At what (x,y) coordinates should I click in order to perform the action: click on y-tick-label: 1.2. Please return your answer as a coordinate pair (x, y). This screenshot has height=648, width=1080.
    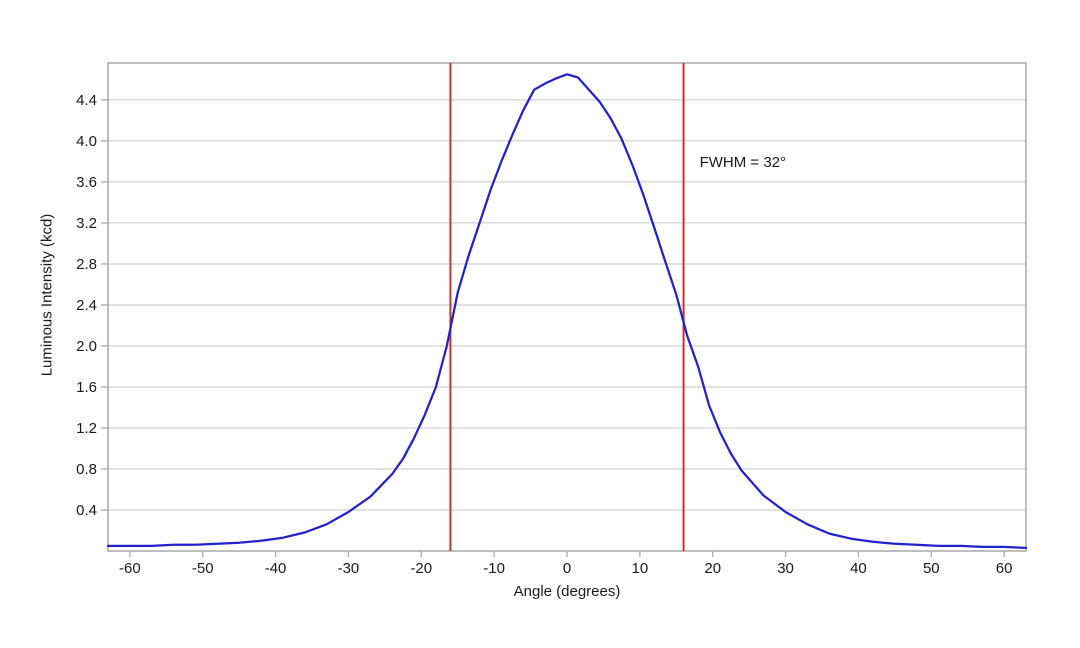
    Looking at the image, I should click on (86, 428).